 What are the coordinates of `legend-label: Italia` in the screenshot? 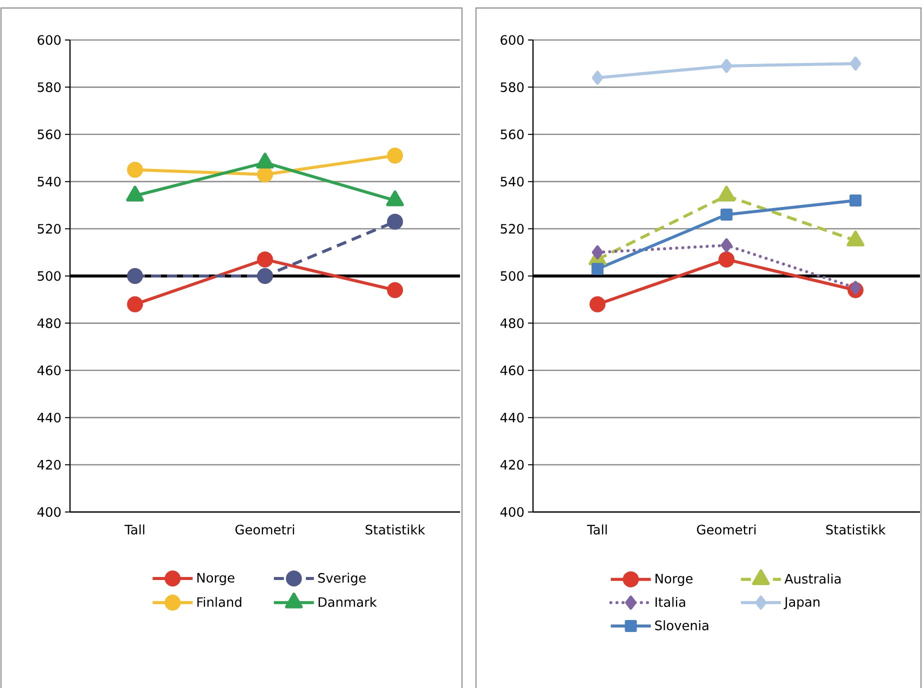 It's located at (671, 601).